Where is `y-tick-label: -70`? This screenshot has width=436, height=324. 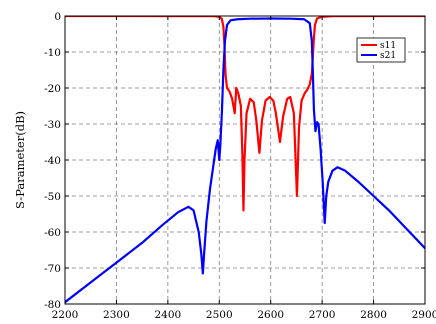 y-tick-label: -70 is located at coordinates (52, 269).